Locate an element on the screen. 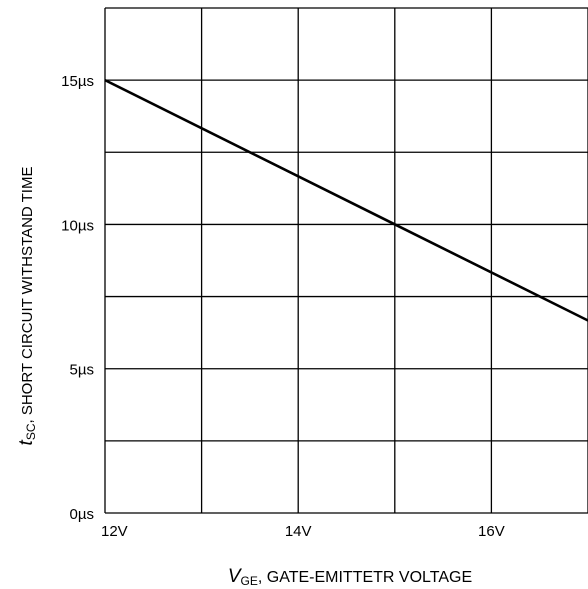 The height and width of the screenshot is (589, 588). x-tick-label: 16V is located at coordinates (491, 531).